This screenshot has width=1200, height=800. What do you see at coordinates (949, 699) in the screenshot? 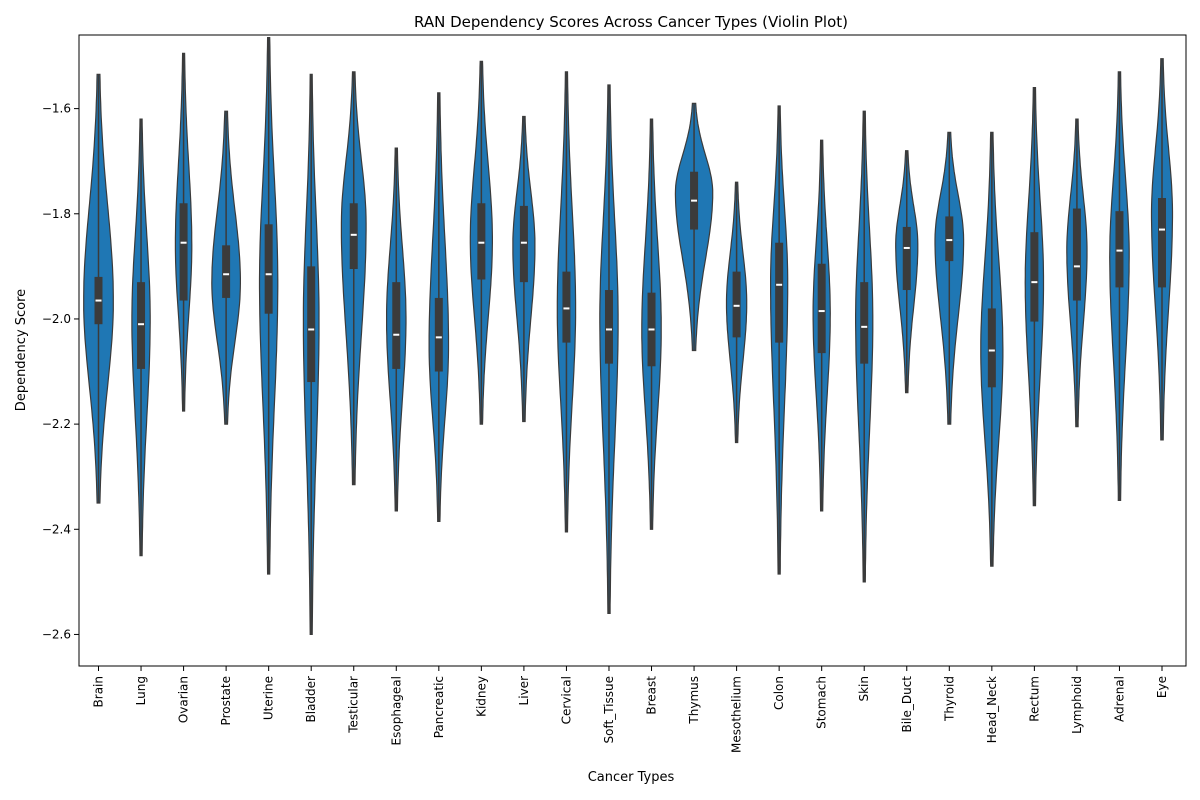
I see `x-tick-label-thyroid: Thyroid` at bounding box center [949, 699].